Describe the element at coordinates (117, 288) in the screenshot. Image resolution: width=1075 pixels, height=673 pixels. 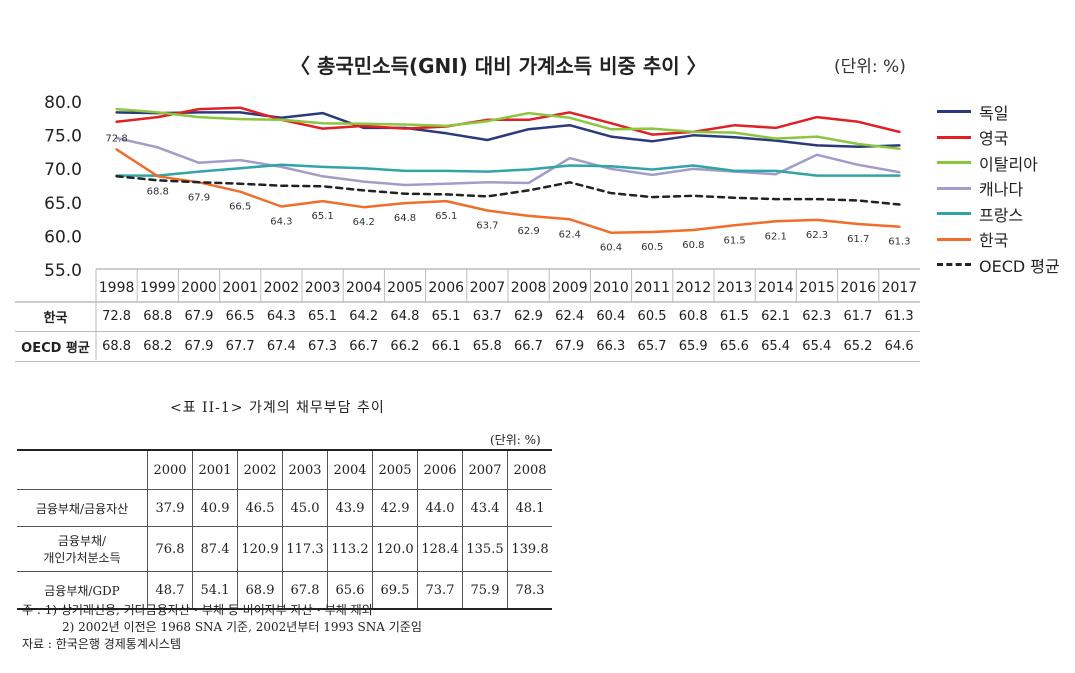
I see `x-tick-label: 1998` at that location.